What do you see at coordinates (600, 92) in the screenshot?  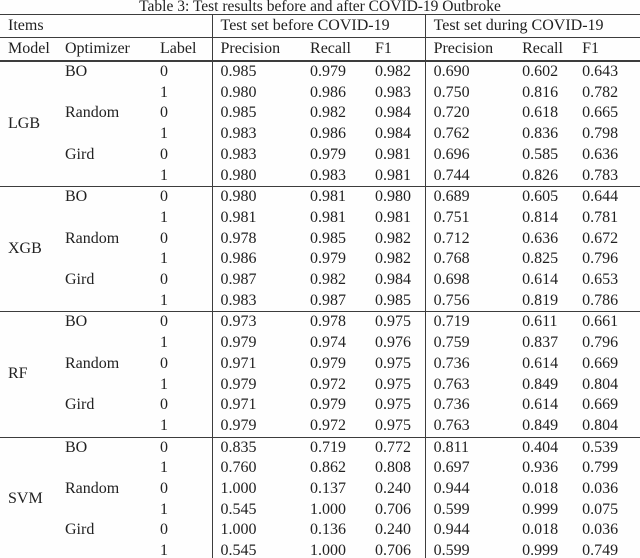 I see `metric-cell-f1-during: 0.782` at bounding box center [600, 92].